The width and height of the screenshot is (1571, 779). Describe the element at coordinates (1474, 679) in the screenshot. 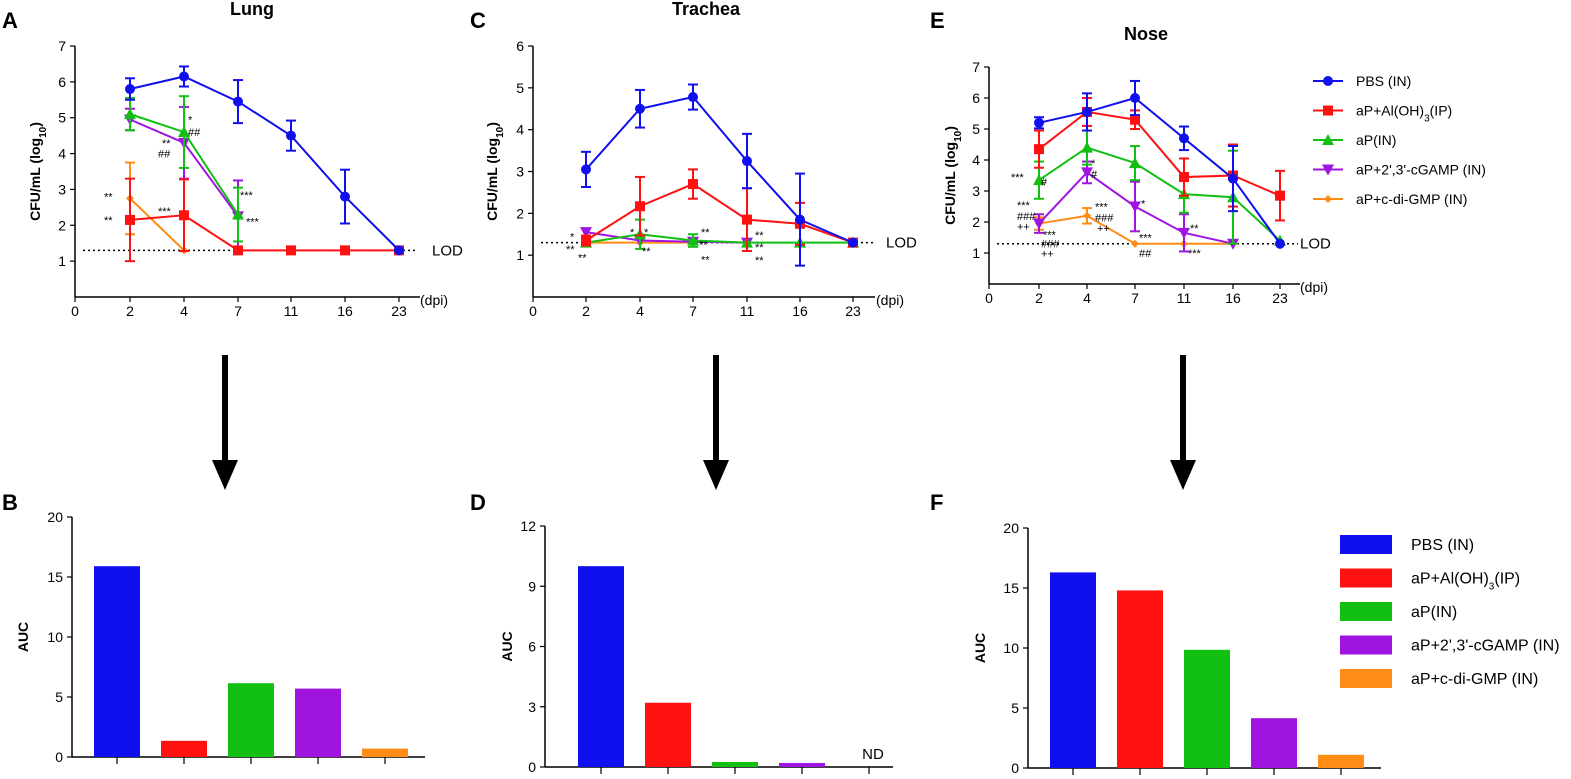

I see `legend-label: aP+c-di-GMP (IN)` at that location.